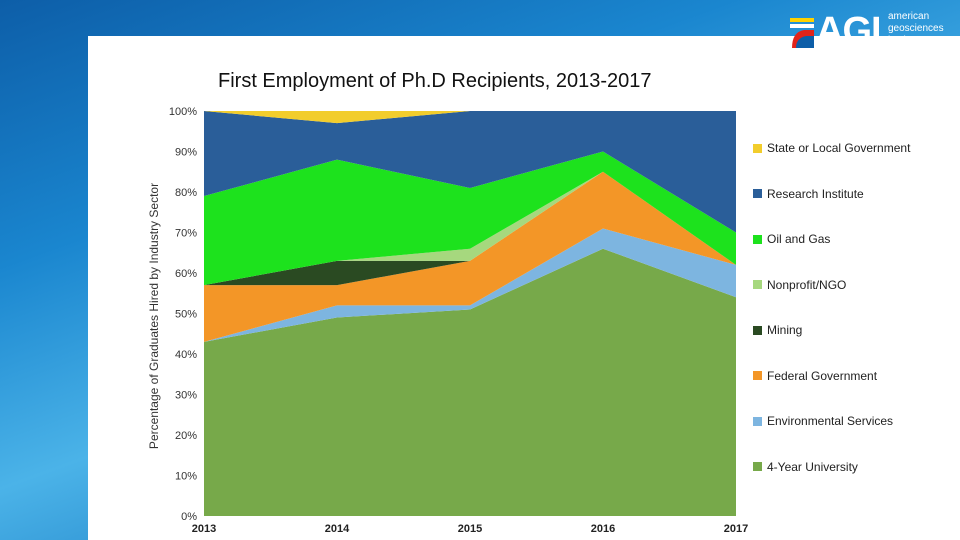 This screenshot has width=960, height=540. I want to click on legend-label: Nonprofit/NGO, so click(807, 284).